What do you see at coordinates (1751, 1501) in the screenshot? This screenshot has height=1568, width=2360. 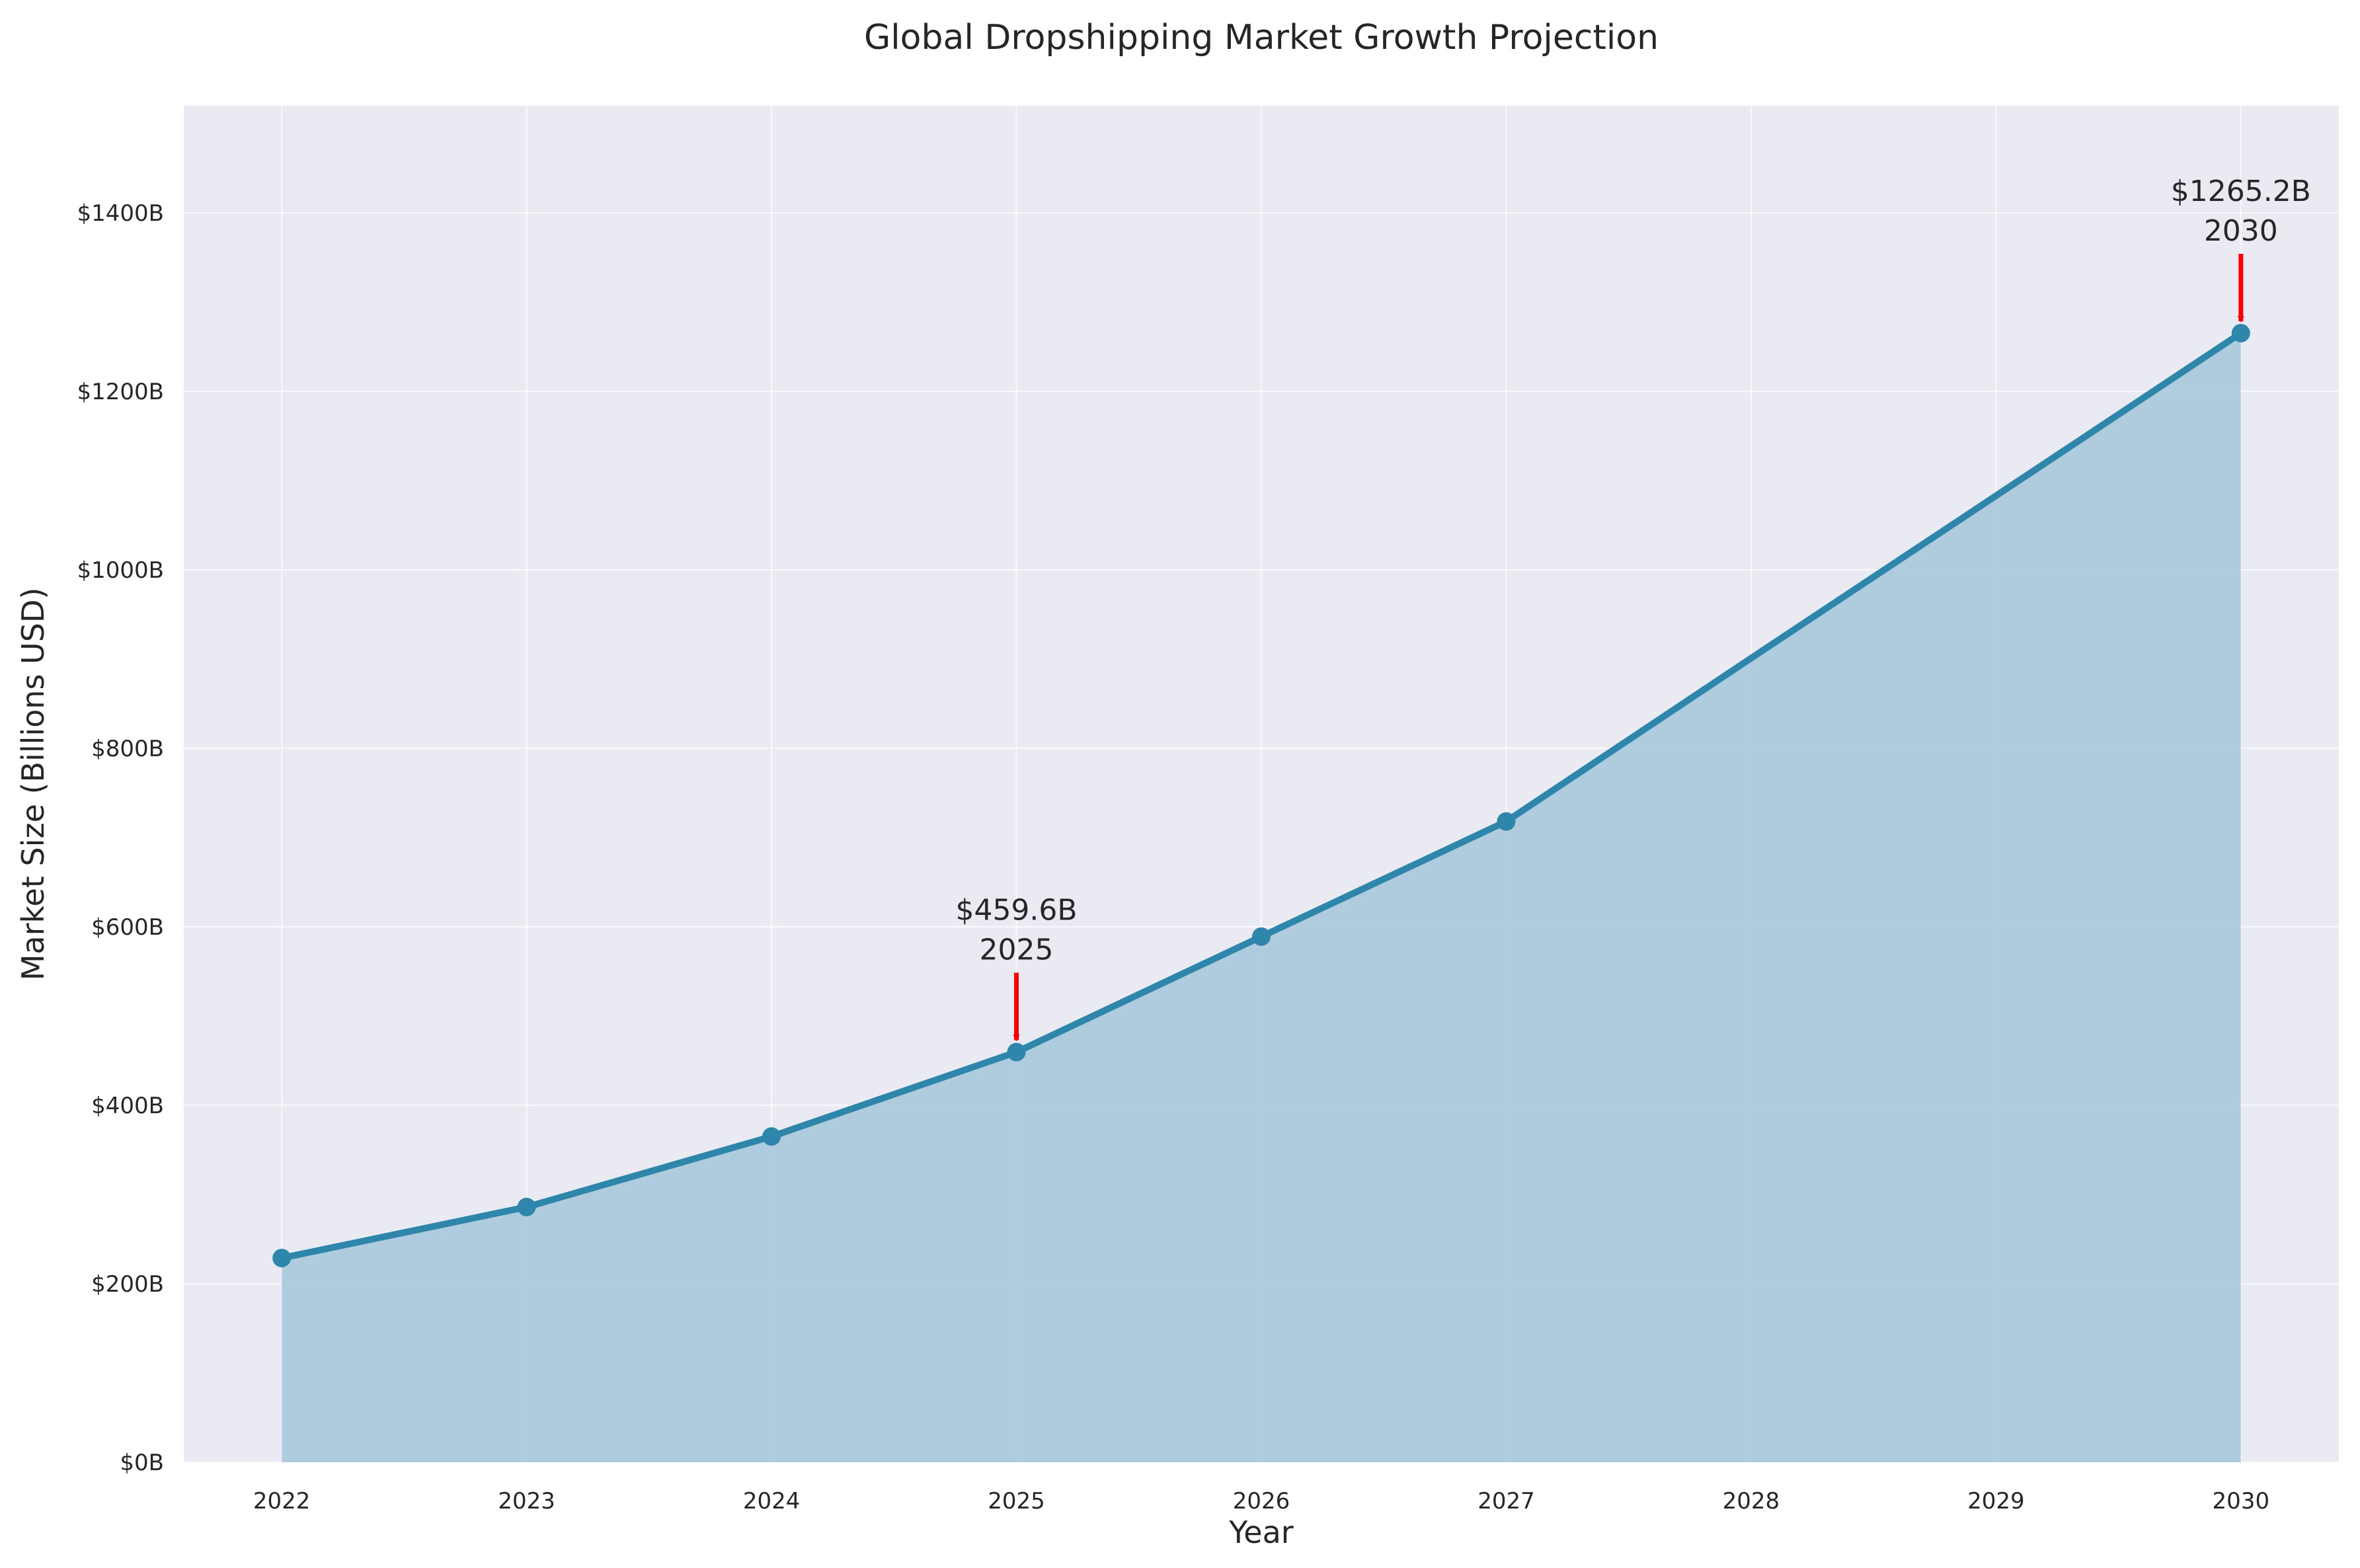 I see `x-tick-label: 2028` at bounding box center [1751, 1501].